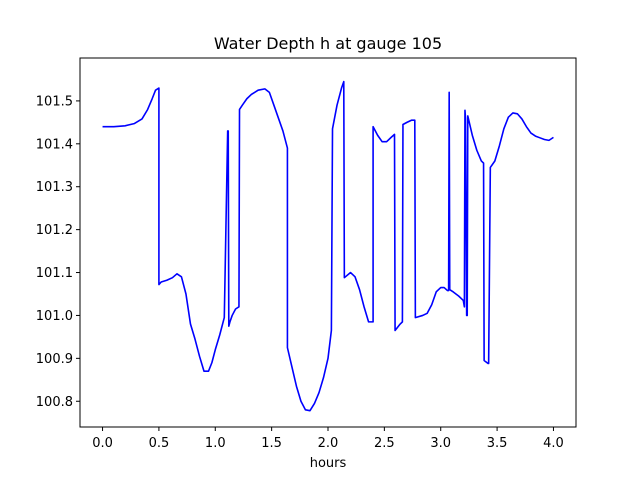 This screenshot has height=480, width=640. What do you see at coordinates (58, 252) in the screenshot?
I see `y-axis: 100.8 100.9 101.0 101.1 101.2 101.3 101.4 101.5` at bounding box center [58, 252].